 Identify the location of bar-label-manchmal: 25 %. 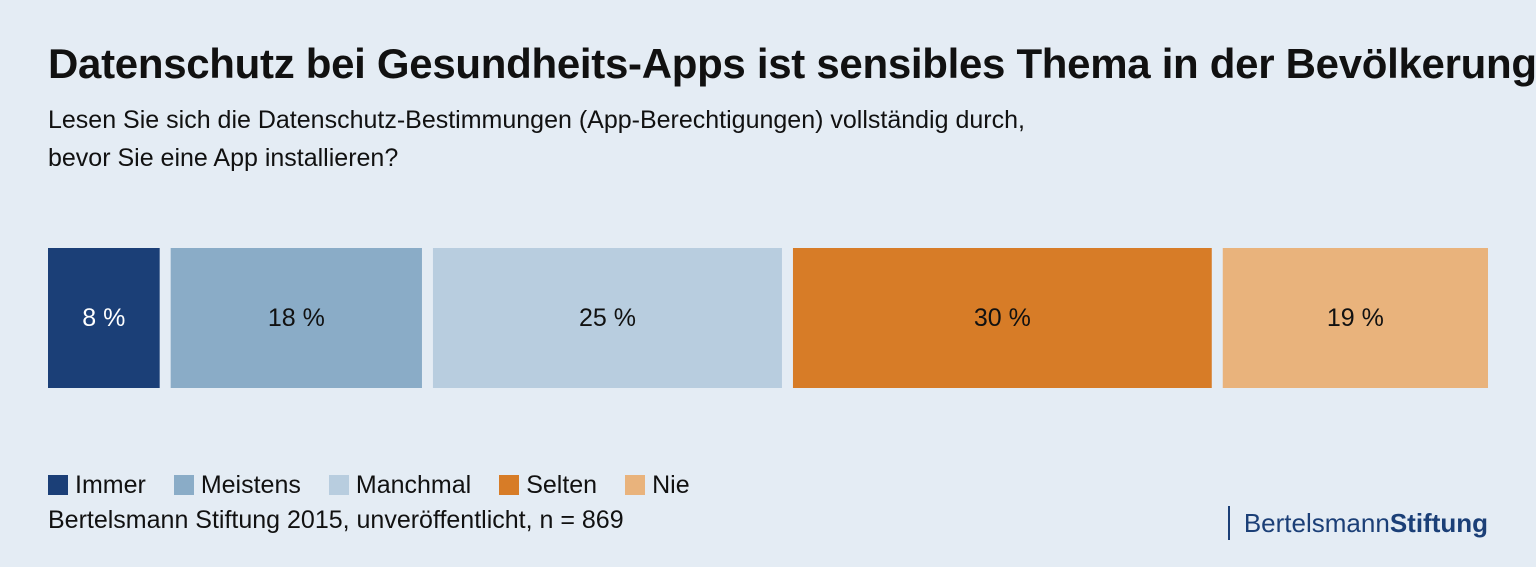
(607, 318).